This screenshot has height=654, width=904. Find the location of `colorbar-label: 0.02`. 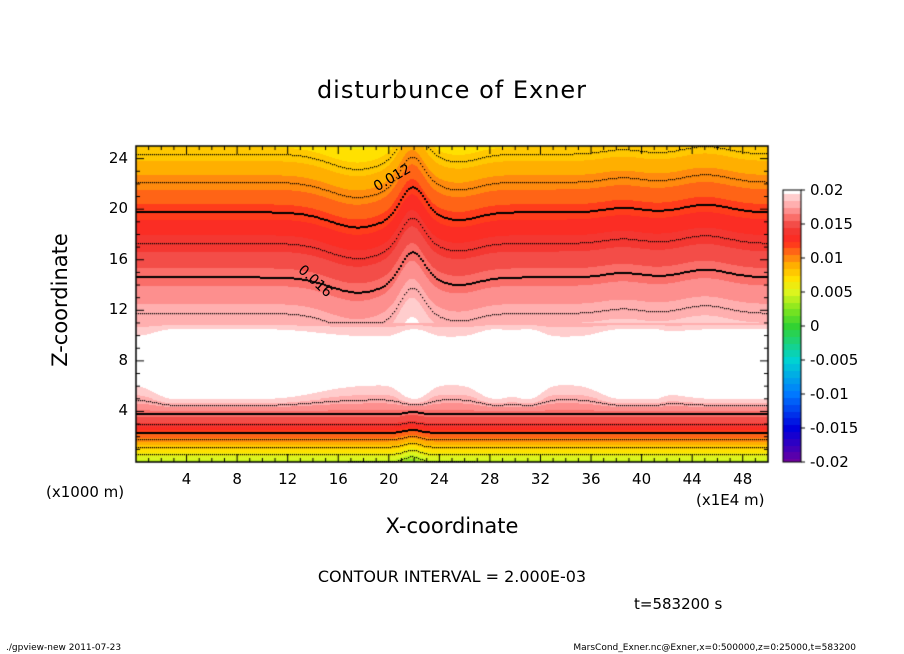

colorbar-label: 0.02 is located at coordinates (827, 190).